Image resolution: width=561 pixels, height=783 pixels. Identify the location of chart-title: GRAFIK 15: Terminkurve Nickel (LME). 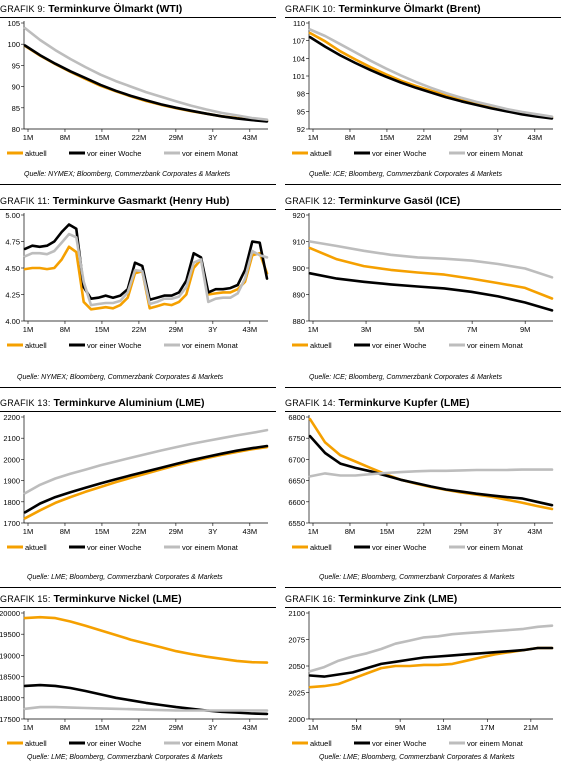
(138, 599).